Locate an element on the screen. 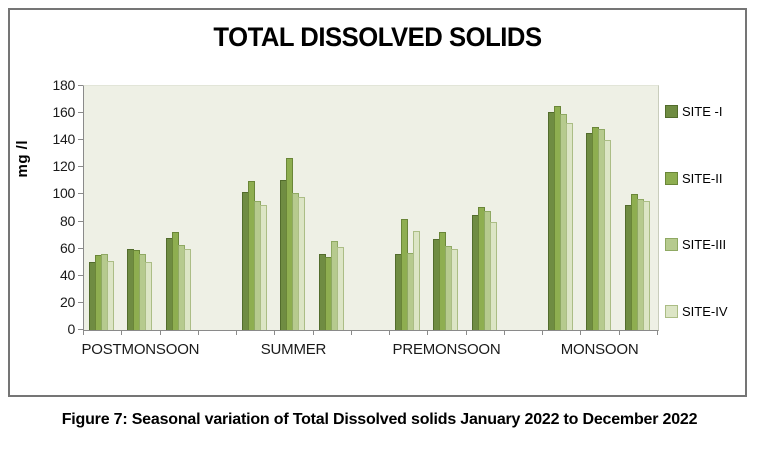 This screenshot has height=451, width=759. x-axis-category-label: SUMMER is located at coordinates (293, 349).